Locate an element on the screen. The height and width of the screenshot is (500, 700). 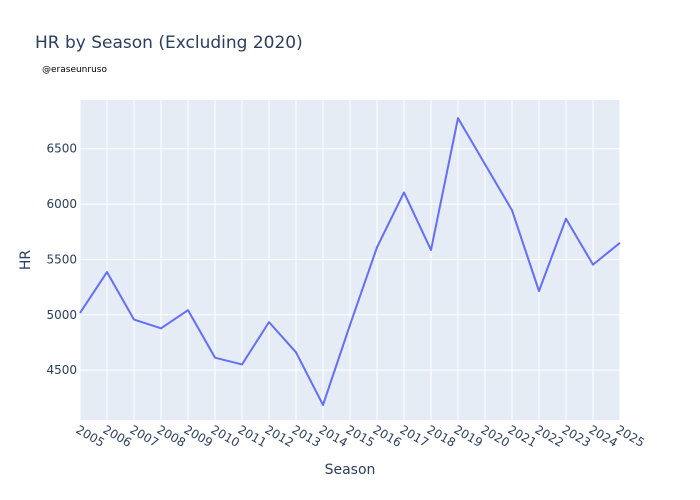
x-tick-label-2006: 2006 is located at coordinates (117, 435).